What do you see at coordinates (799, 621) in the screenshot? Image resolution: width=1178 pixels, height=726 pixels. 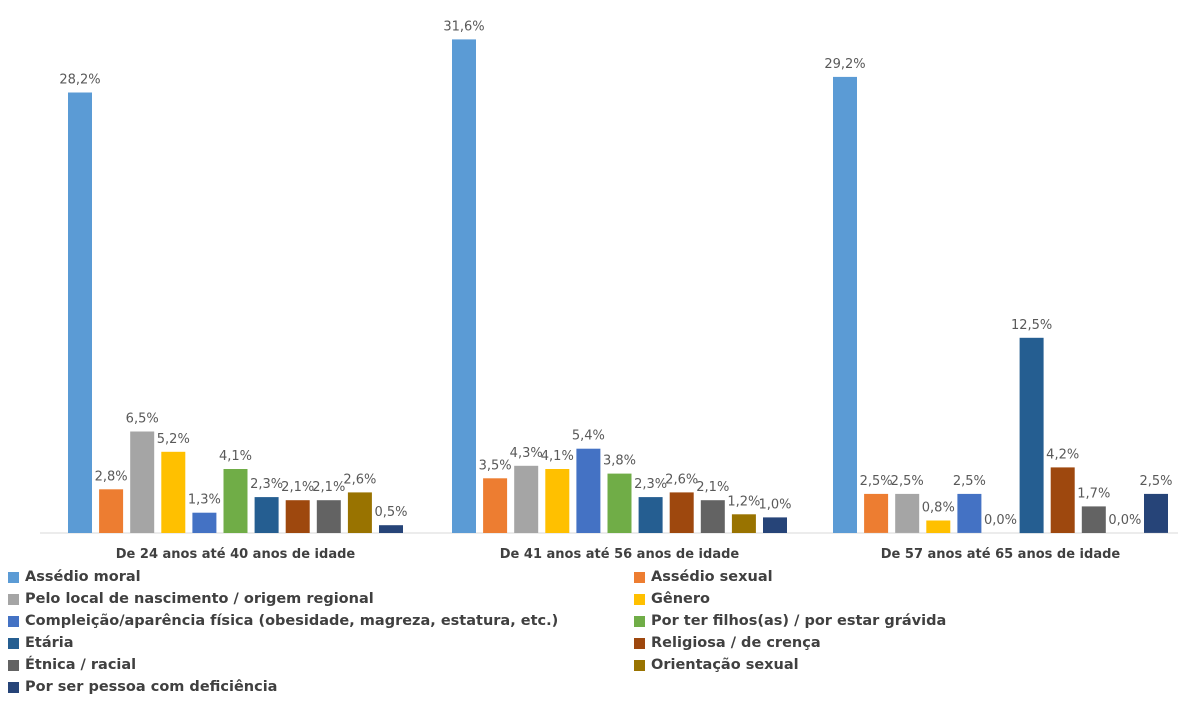 I see `legend-label: Por ter filhos(as) / por estar grávida` at bounding box center [799, 621].